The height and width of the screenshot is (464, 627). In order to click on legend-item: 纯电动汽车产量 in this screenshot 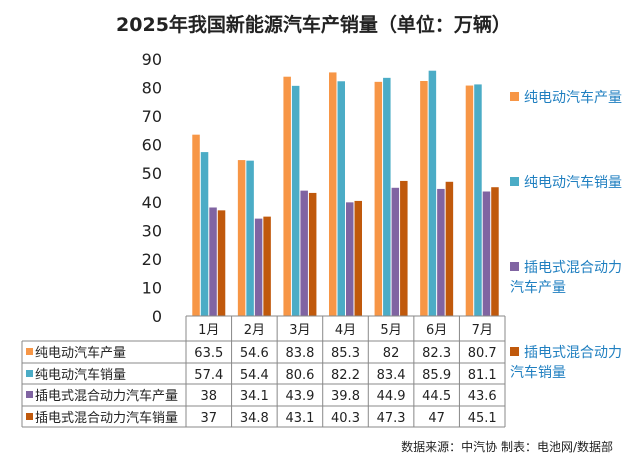, I will do `click(567, 98)`.